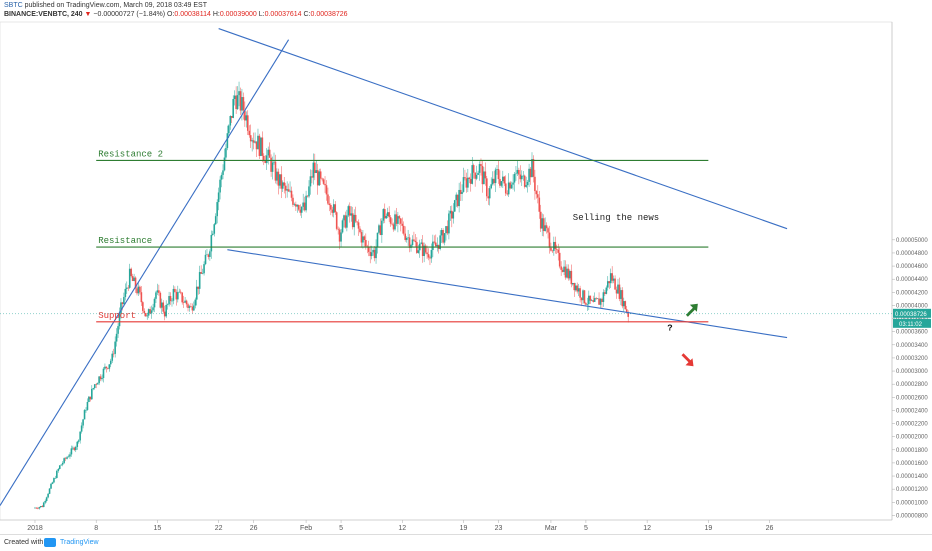 The height and width of the screenshot is (551, 932). Describe the element at coordinates (912, 359) in the screenshot. I see `price-tick-label: 0.00003200` at that location.